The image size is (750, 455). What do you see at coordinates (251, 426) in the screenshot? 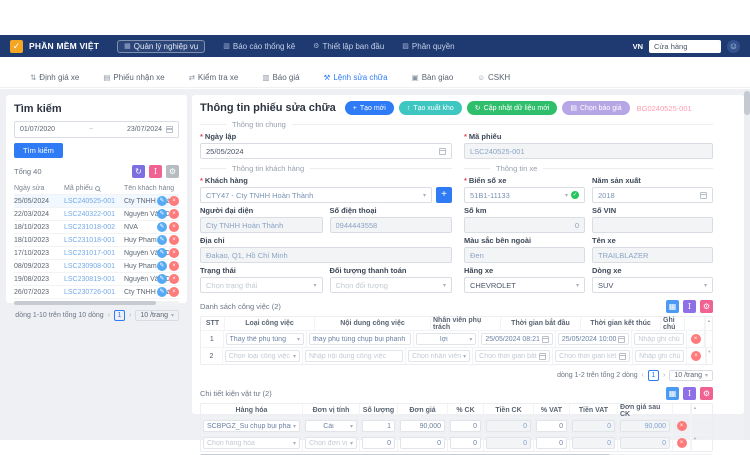
I see `product-select: SCBPGZ_Su chụp bụi phanh Getz▾` at bounding box center [251, 426].